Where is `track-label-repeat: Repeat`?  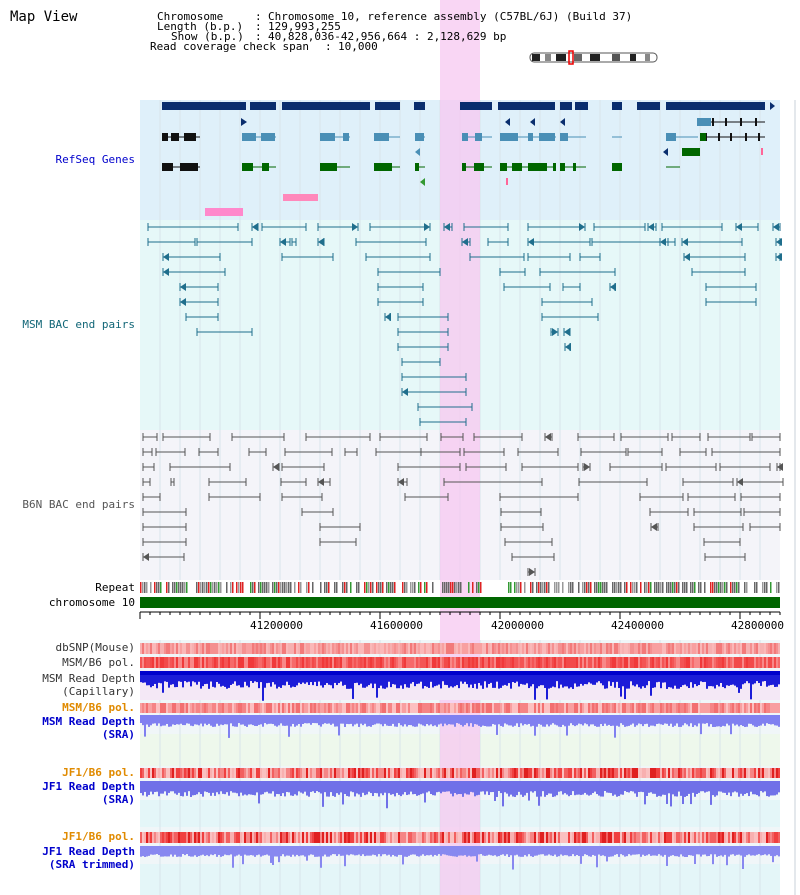
track-label-repeat: Repeat is located at coordinates (115, 587).